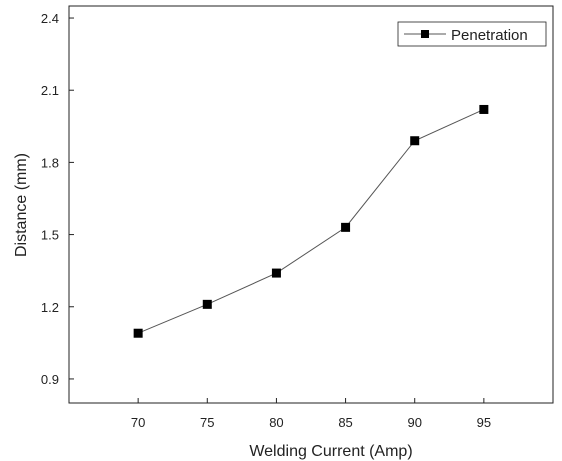 Image resolution: width=562 pixels, height=461 pixels. Describe the element at coordinates (484, 422) in the screenshot. I see `x-tick-label: 95` at that location.